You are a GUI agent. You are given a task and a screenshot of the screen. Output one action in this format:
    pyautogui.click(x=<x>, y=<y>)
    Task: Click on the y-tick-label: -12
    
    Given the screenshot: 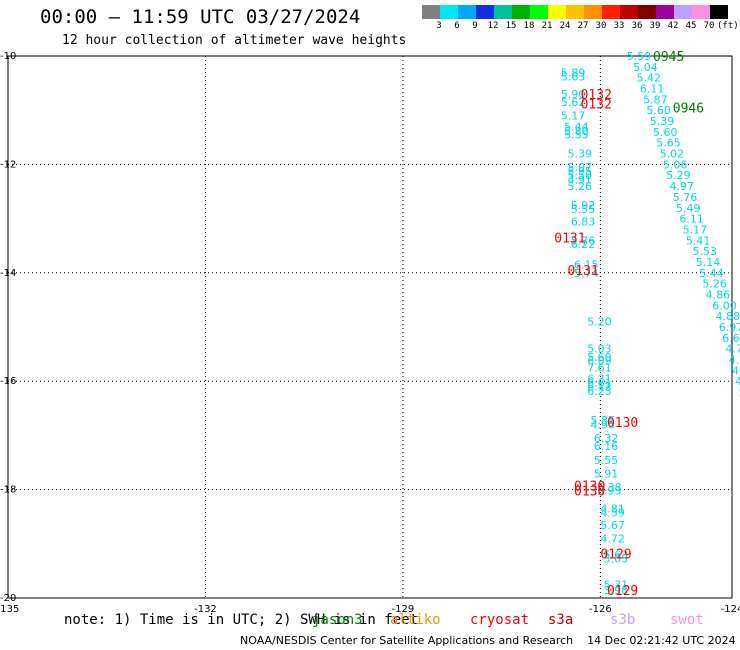 What is the action you would take?
    pyautogui.click(x=8, y=164)
    